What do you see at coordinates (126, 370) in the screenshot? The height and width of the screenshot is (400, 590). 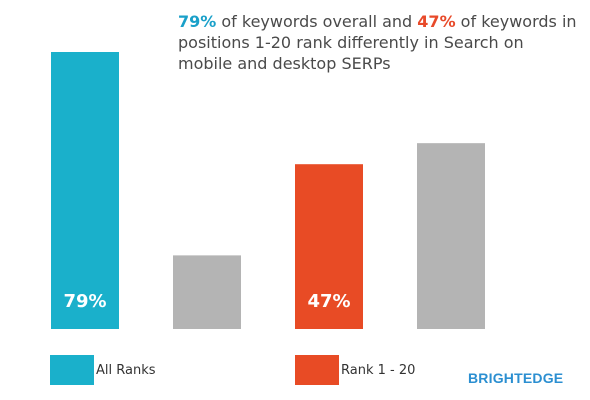 I see `legend-label-all-ranks: All Ranks` at bounding box center [126, 370].